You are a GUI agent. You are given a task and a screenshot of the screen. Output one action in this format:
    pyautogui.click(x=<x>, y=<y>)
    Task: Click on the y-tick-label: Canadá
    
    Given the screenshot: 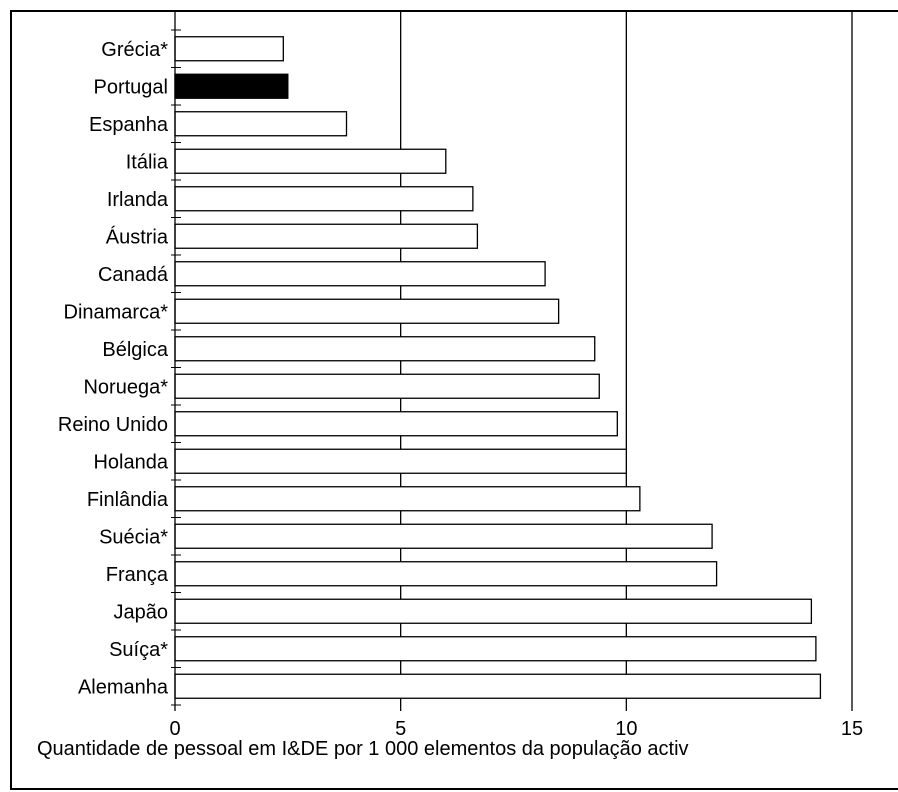 What is the action you would take?
    pyautogui.click(x=133, y=275)
    